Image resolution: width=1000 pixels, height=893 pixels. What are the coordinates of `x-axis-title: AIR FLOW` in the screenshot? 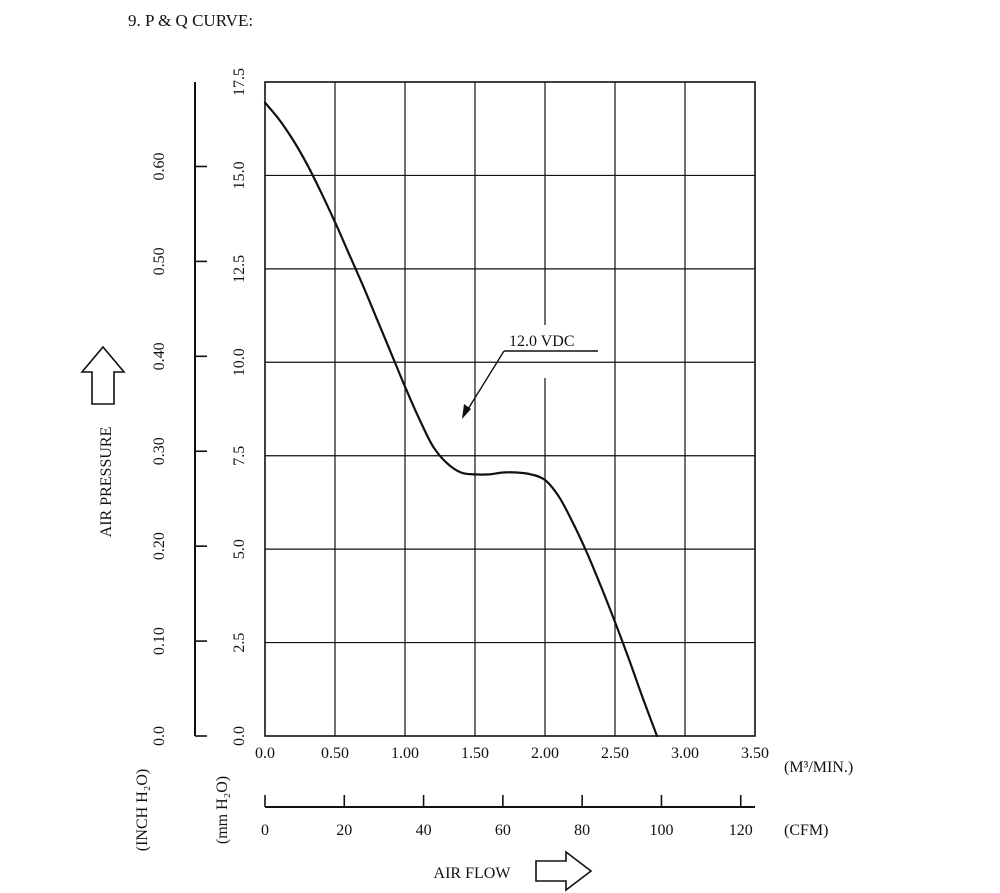 It's located at (473, 873).